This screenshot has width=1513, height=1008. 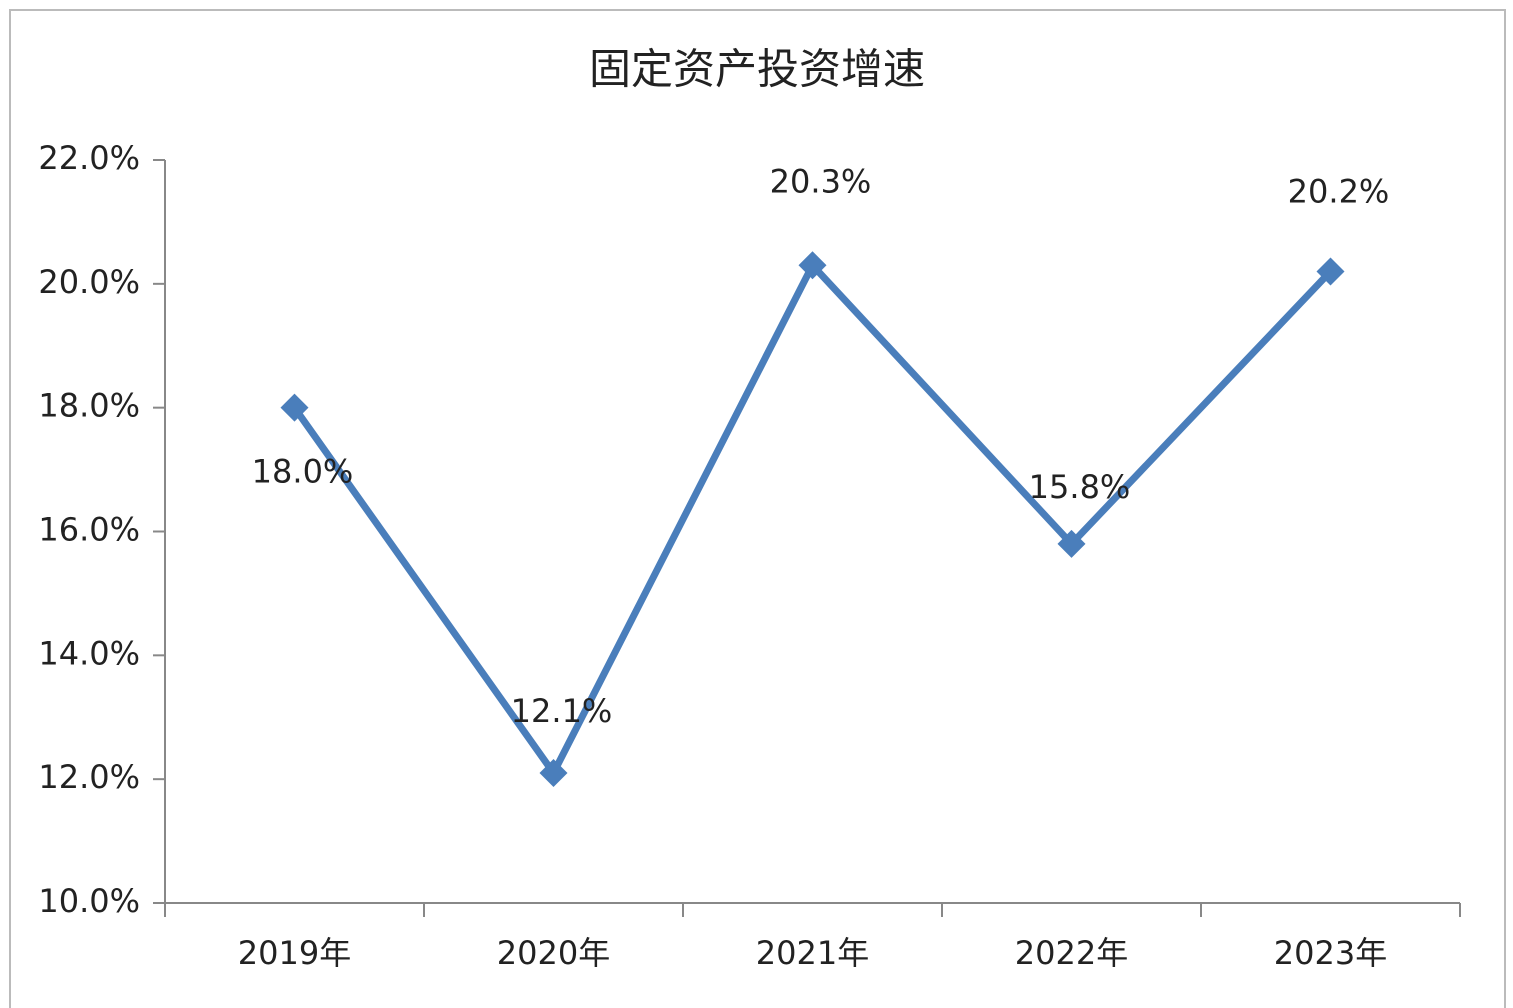 What do you see at coordinates (89, 777) in the screenshot?
I see `y-tick-label: 12.0%` at bounding box center [89, 777].